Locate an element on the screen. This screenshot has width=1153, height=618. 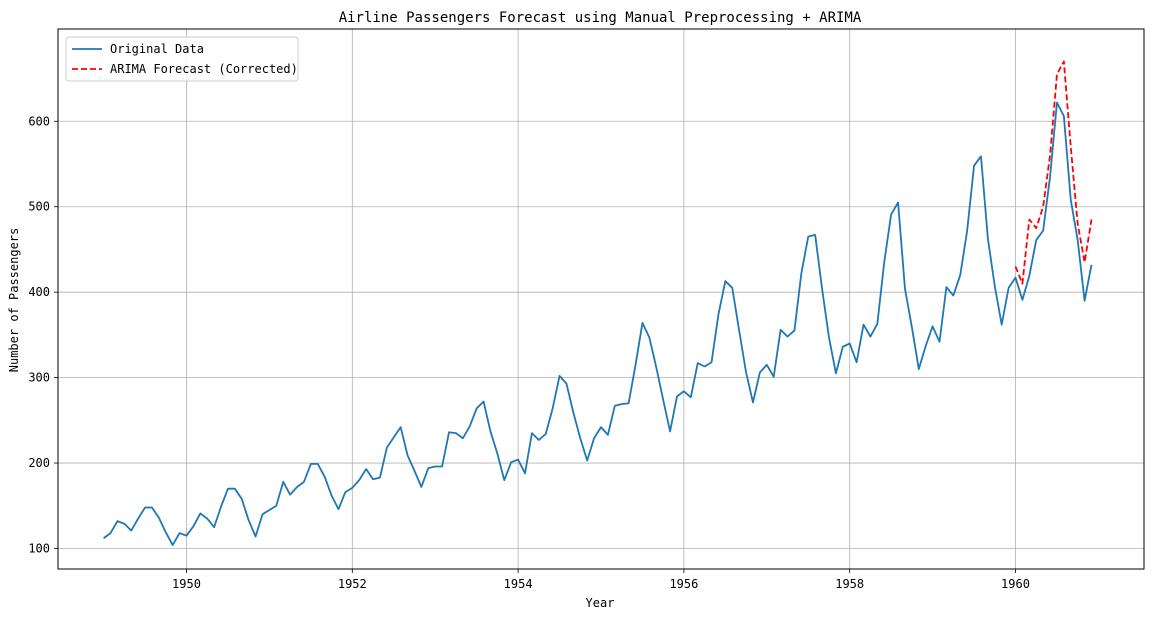
x-tick-label: 1956 is located at coordinates (683, 584).